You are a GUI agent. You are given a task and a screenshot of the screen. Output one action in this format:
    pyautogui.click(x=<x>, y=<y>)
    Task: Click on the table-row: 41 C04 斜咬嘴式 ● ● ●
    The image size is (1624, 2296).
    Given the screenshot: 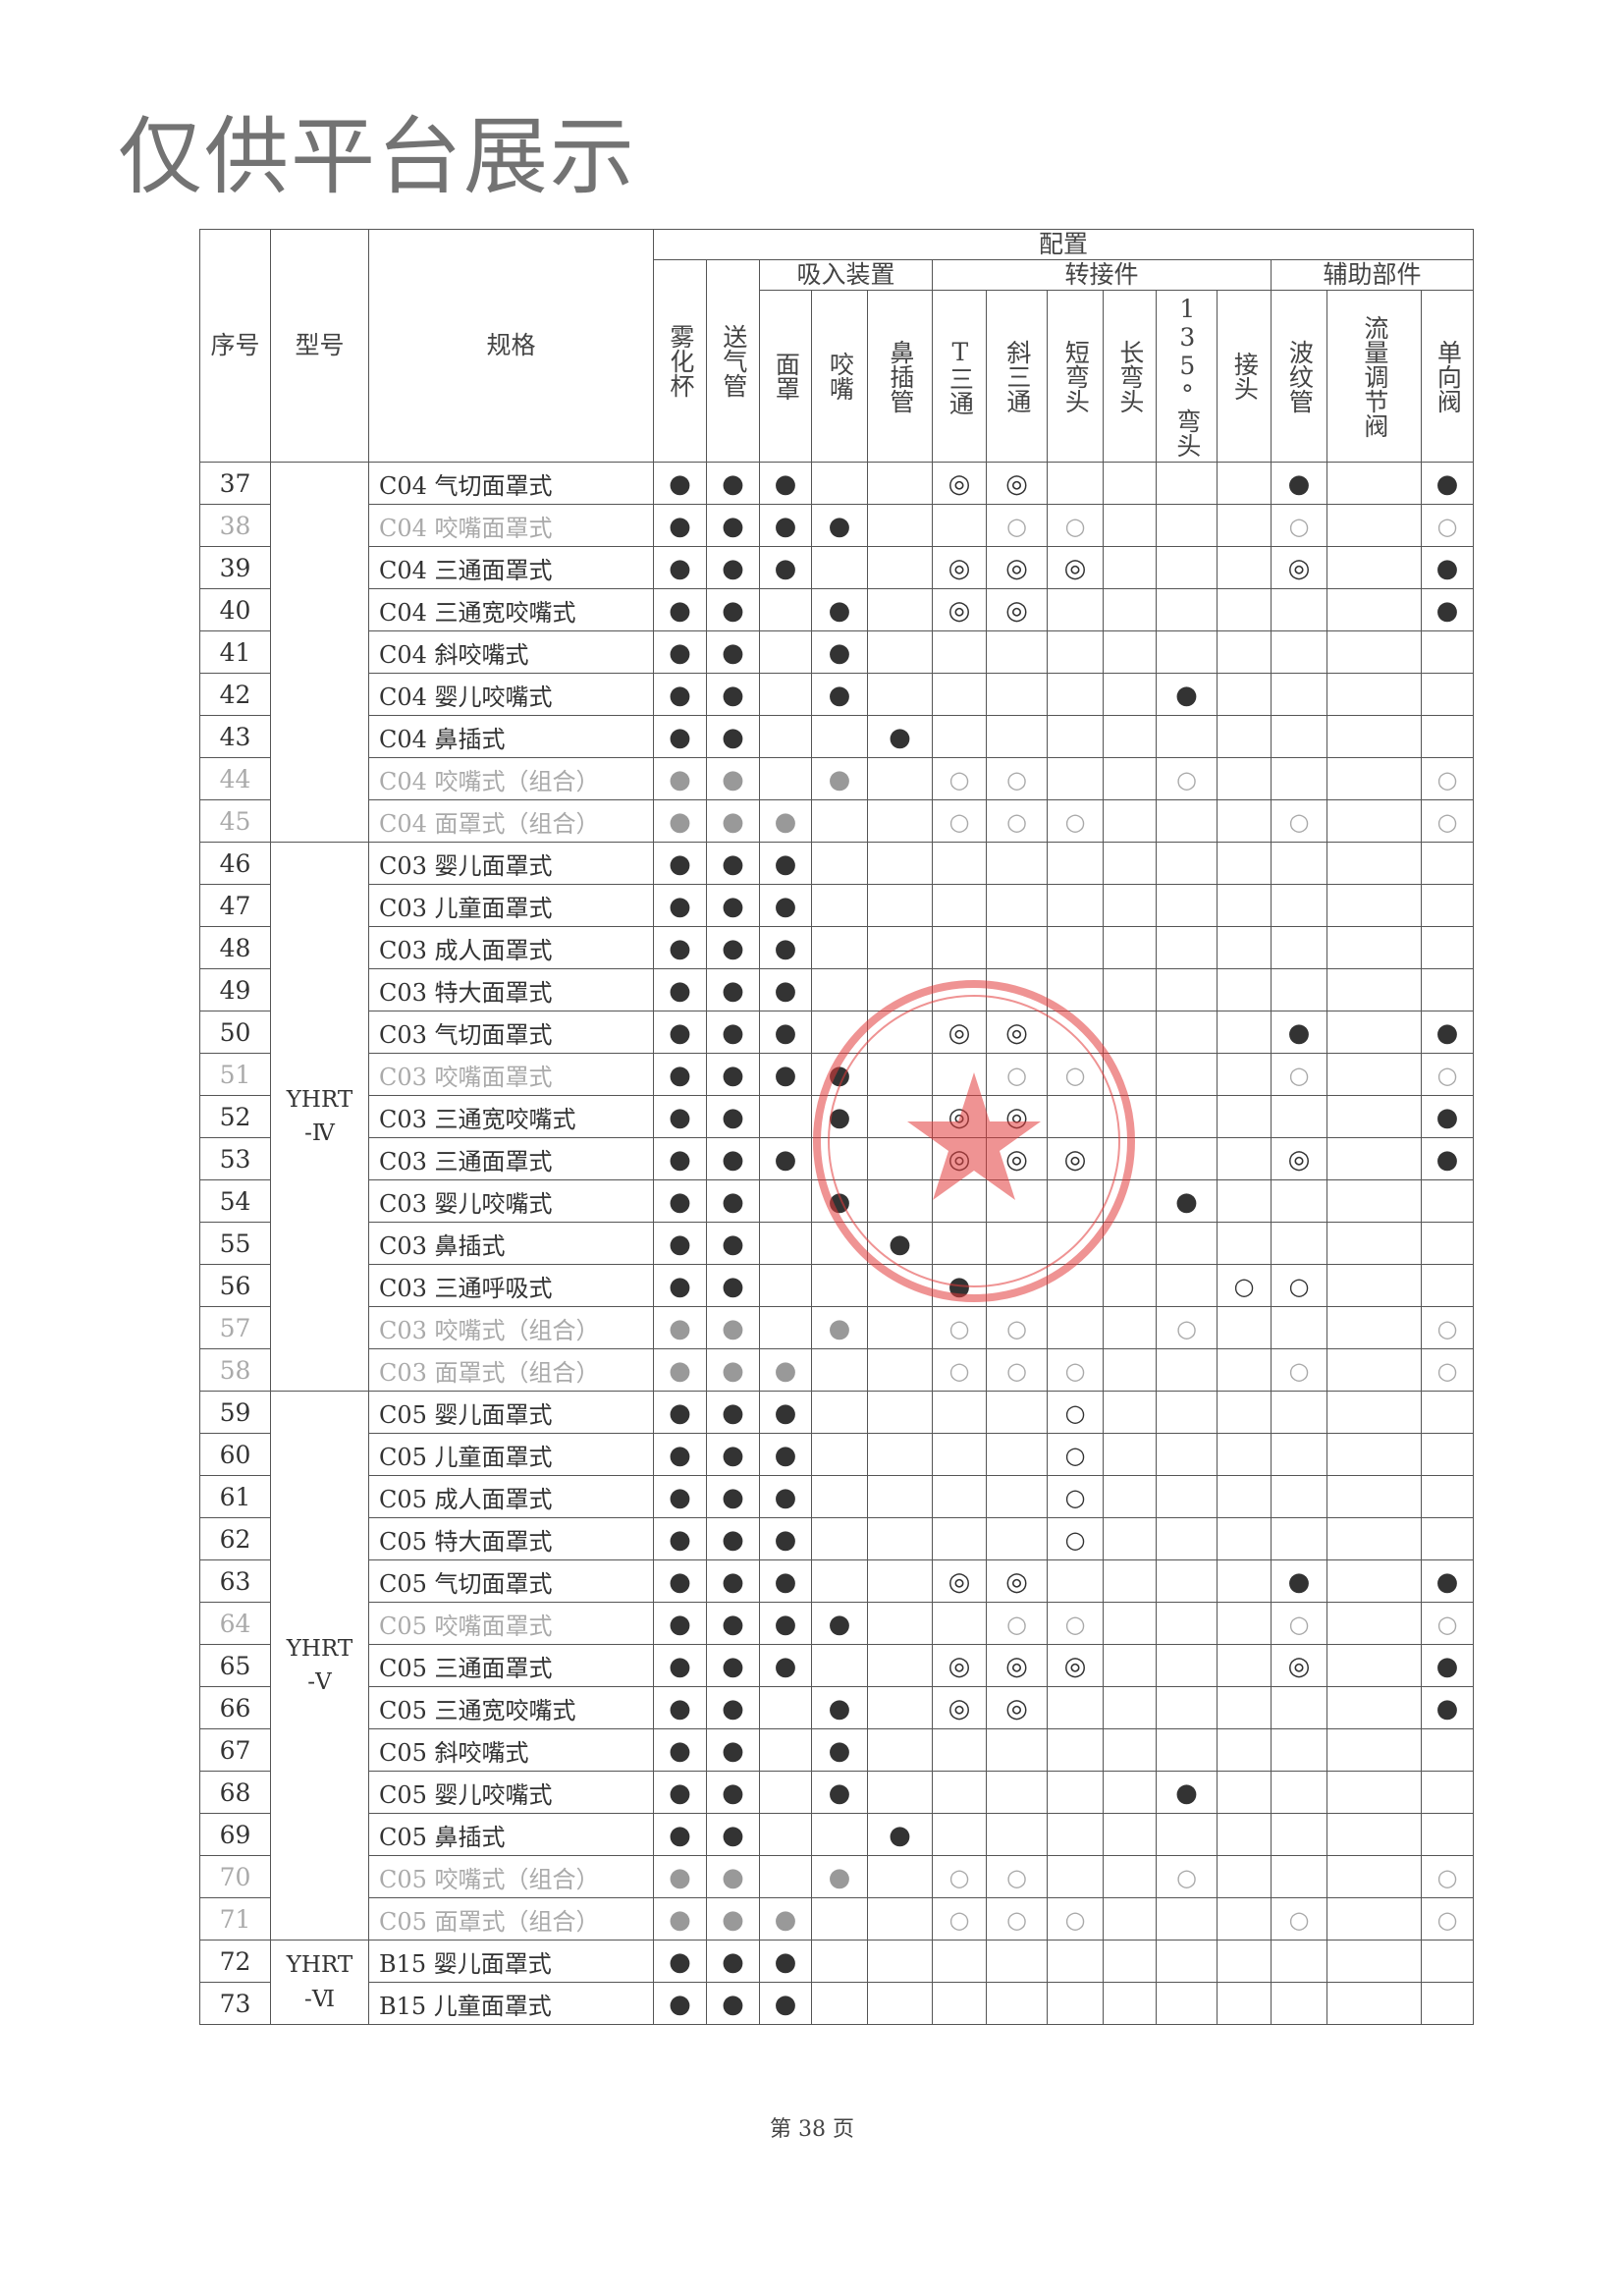 What is the action you would take?
    pyautogui.click(x=836, y=652)
    